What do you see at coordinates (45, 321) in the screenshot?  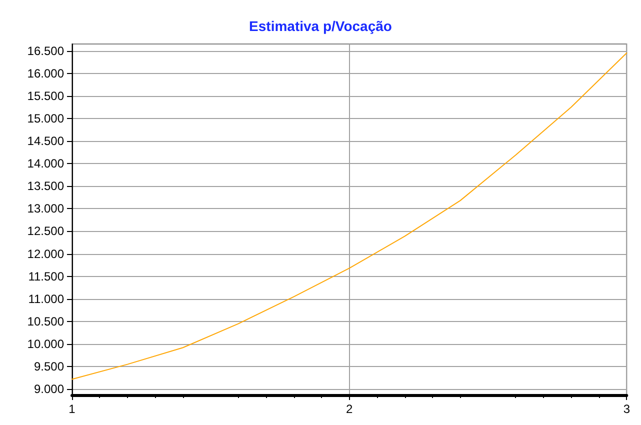 I see `y-tick-label: 10.500` at bounding box center [45, 321].